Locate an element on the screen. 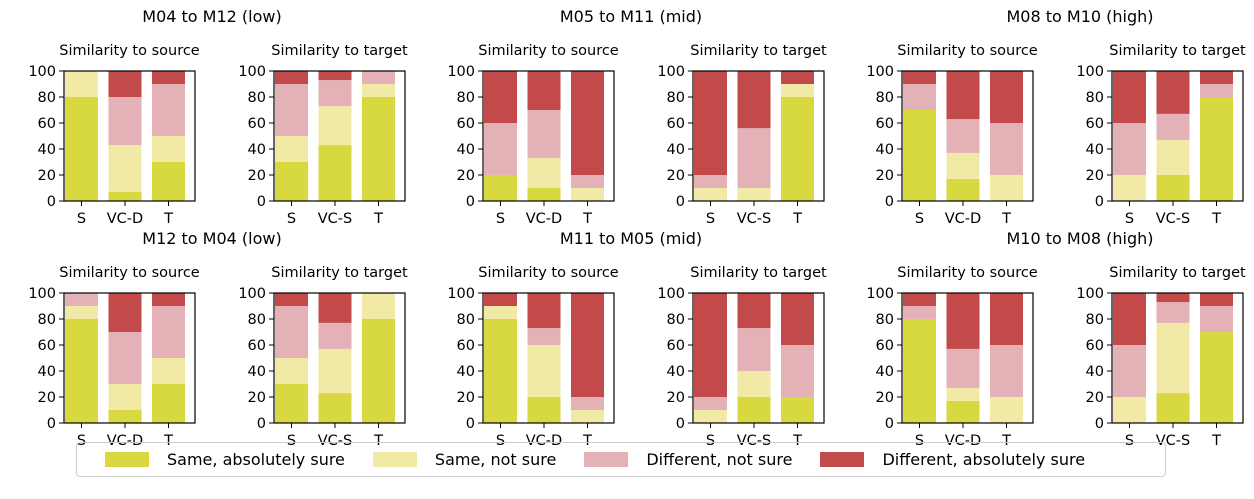 The height and width of the screenshot is (499, 1254). x-tick-label: VC-S is located at coordinates (754, 441).